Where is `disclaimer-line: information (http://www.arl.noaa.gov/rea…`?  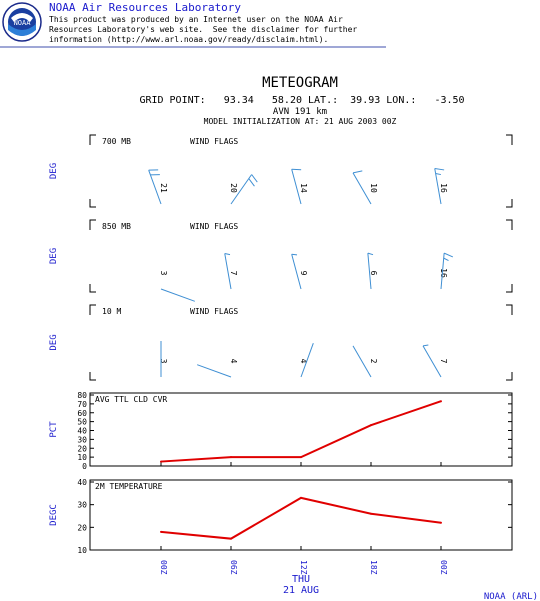 disclaimer-line: information (http://www.arl.noaa.gov/rea… is located at coordinates (189, 39).